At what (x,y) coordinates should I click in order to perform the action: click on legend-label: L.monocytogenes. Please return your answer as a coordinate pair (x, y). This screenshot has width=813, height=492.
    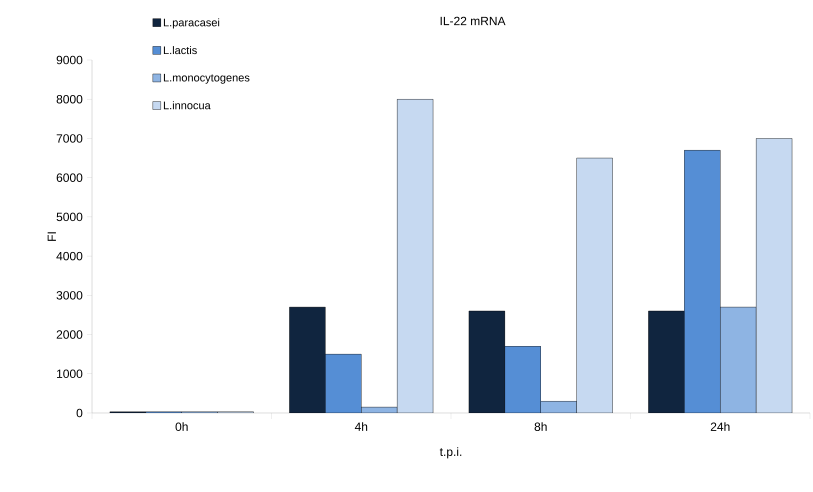
    Looking at the image, I should click on (207, 79).